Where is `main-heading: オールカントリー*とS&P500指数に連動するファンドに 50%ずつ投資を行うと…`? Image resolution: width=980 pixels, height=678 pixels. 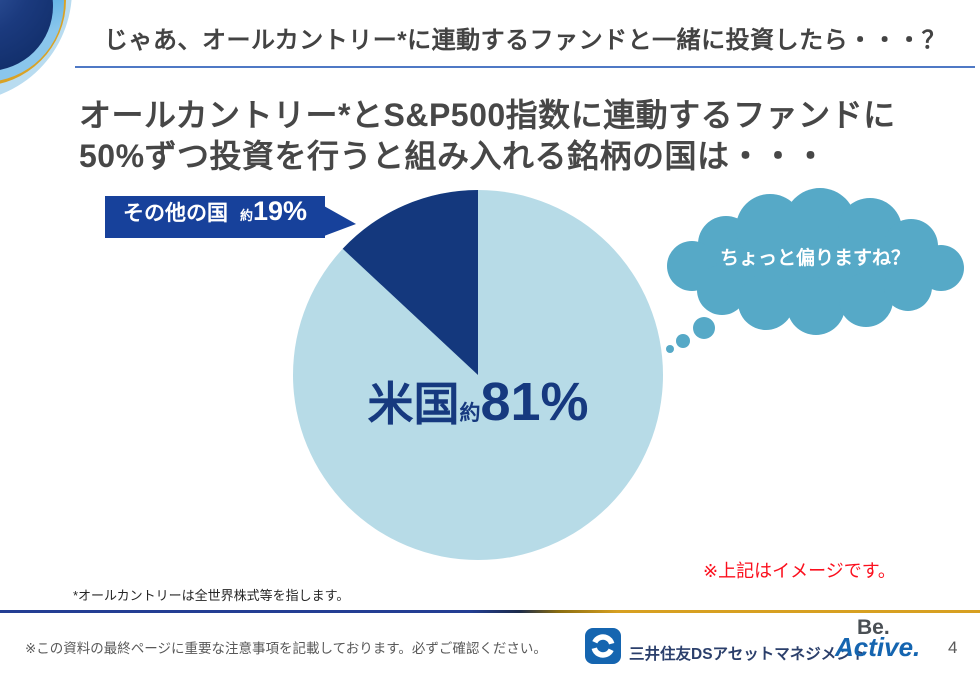 main-heading: オールカントリー*とS&P500指数に連動するファンドに 50%ずつ投資を行うと… is located at coordinates (519, 136).